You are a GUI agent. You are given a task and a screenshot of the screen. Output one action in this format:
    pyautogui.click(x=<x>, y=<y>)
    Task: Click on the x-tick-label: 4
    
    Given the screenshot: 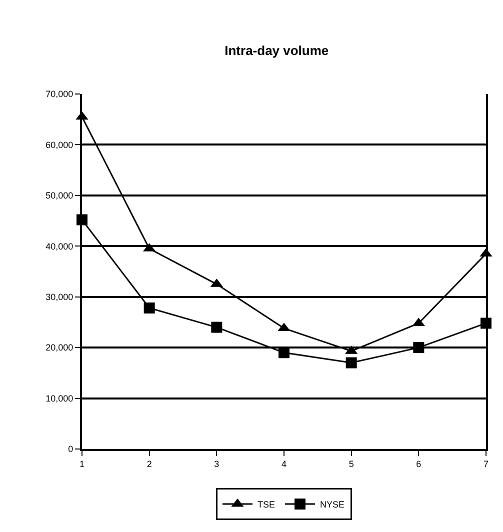 What is the action you would take?
    pyautogui.click(x=284, y=463)
    